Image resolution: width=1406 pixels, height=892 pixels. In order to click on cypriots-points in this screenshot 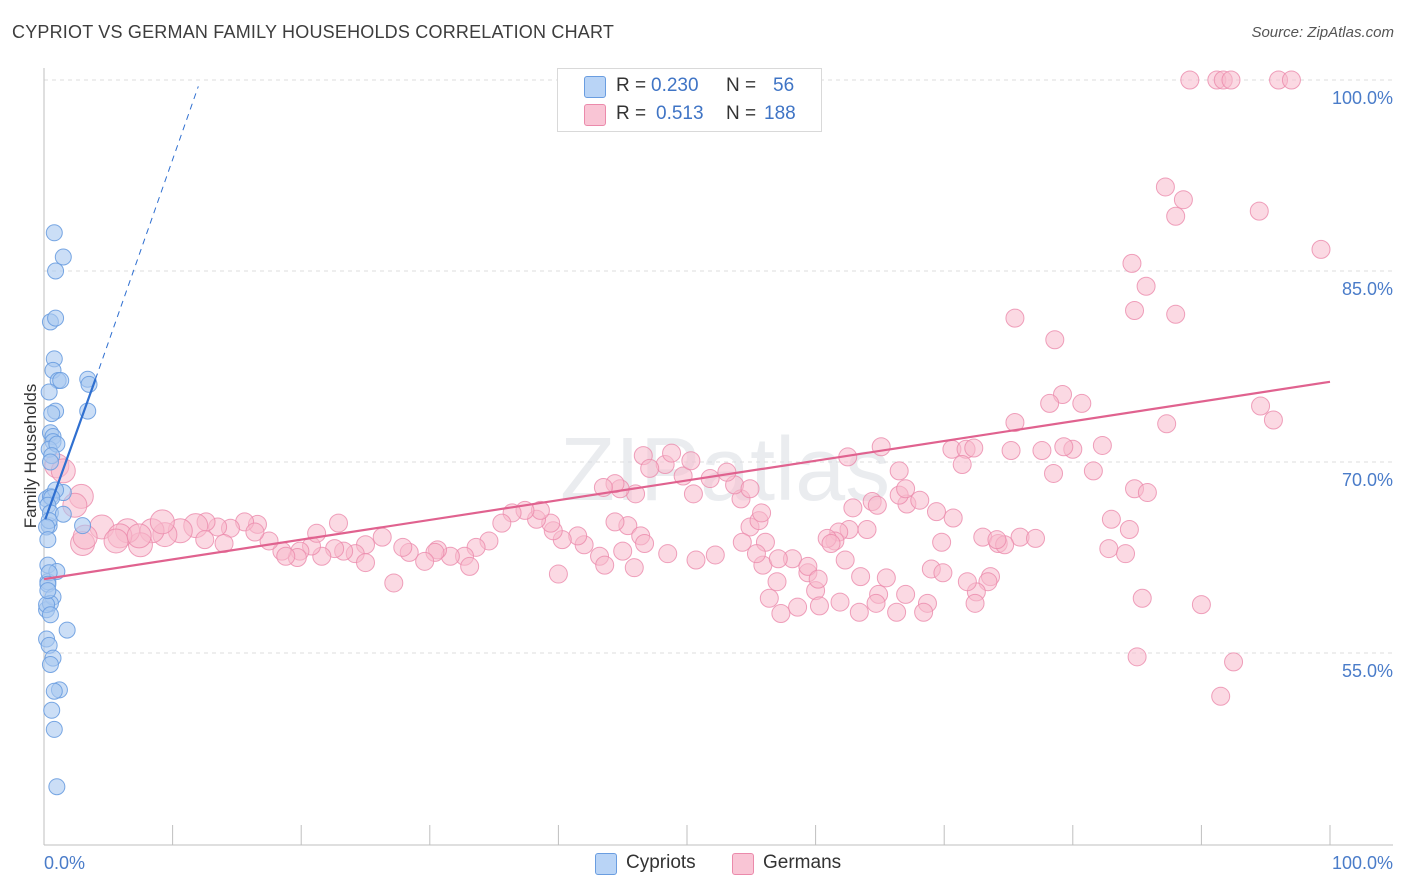, I will do `click(68, 510)`.